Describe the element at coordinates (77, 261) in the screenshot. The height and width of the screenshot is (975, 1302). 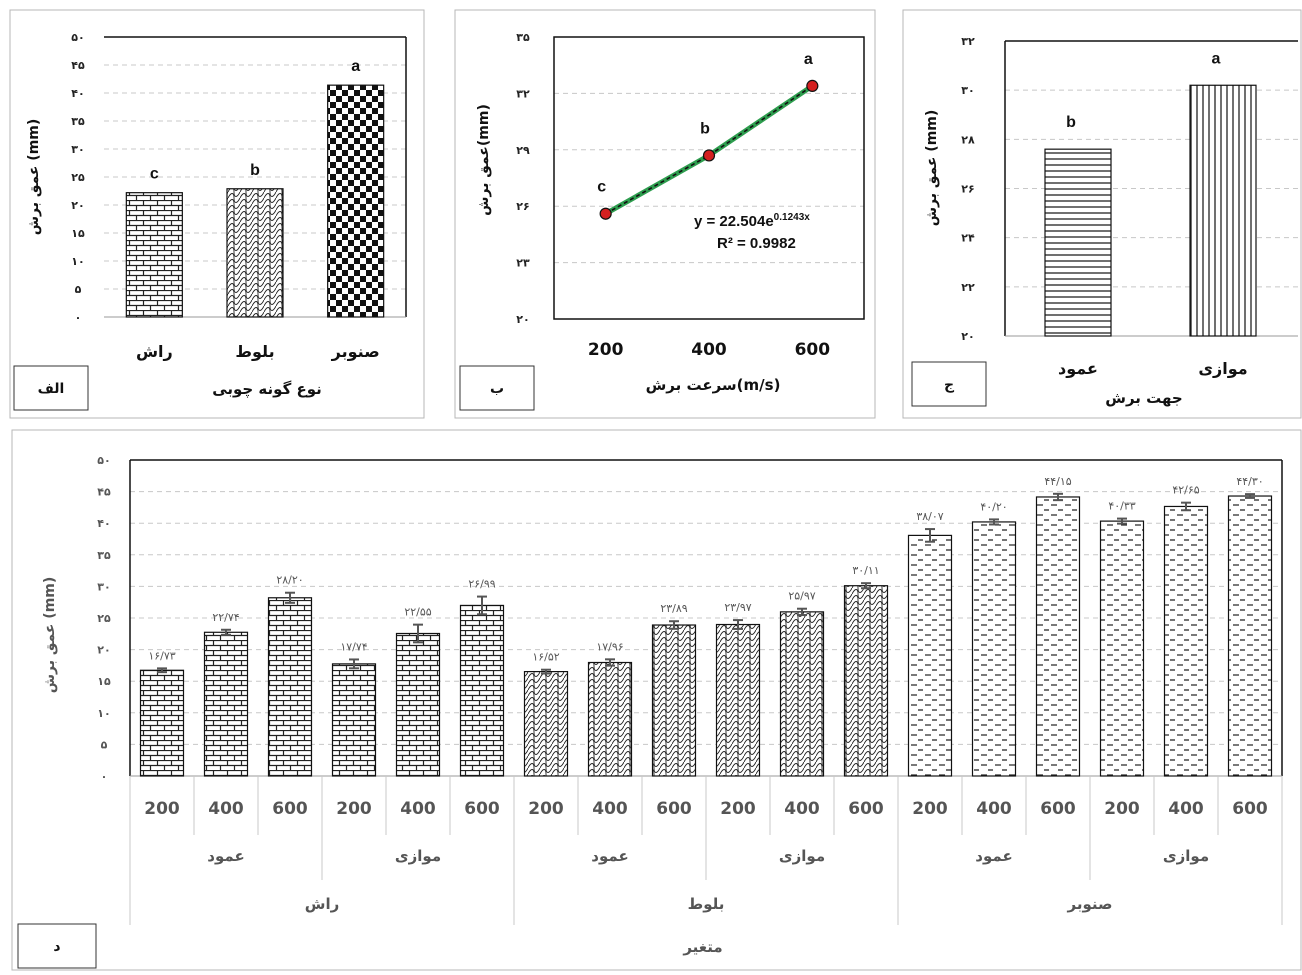
I see `panel-a-ytick-label: ۱۰` at that location.